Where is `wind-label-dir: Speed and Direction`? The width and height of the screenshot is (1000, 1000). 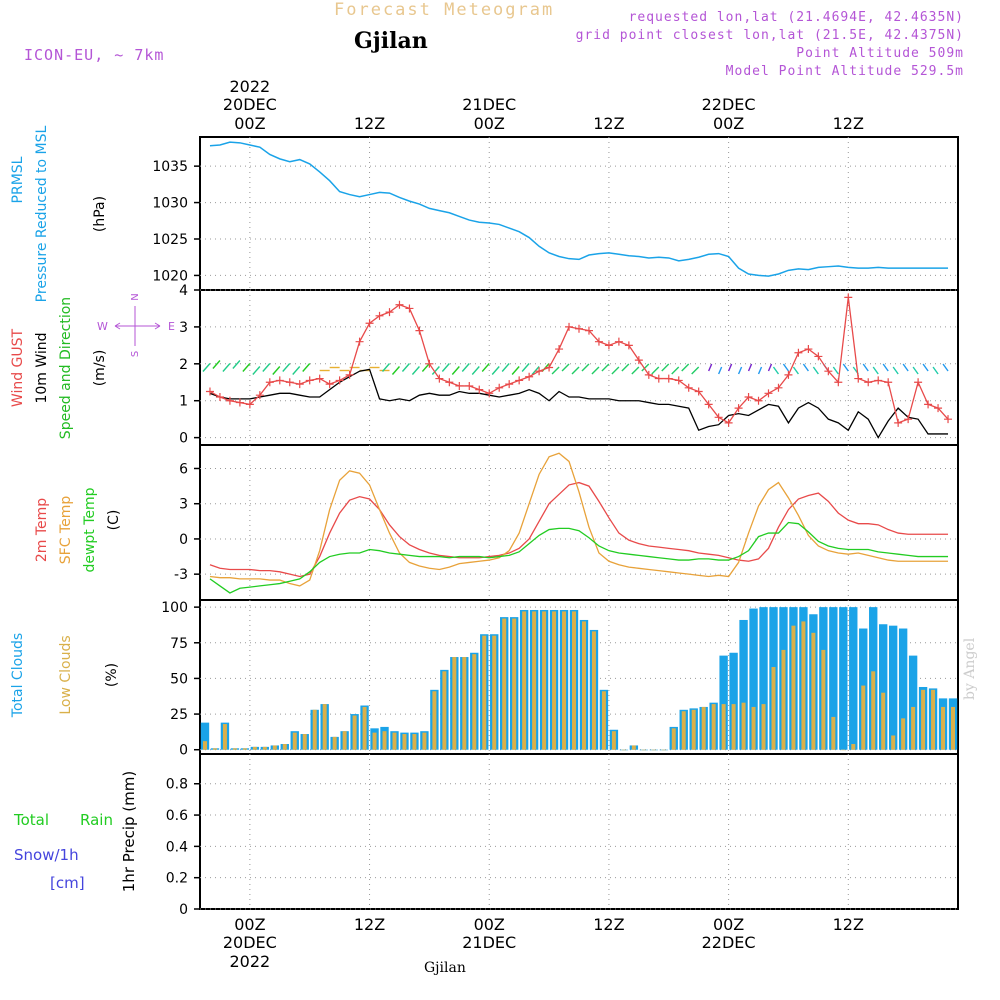
wind-label-dir: Speed and Direction is located at coordinates (66, 368).